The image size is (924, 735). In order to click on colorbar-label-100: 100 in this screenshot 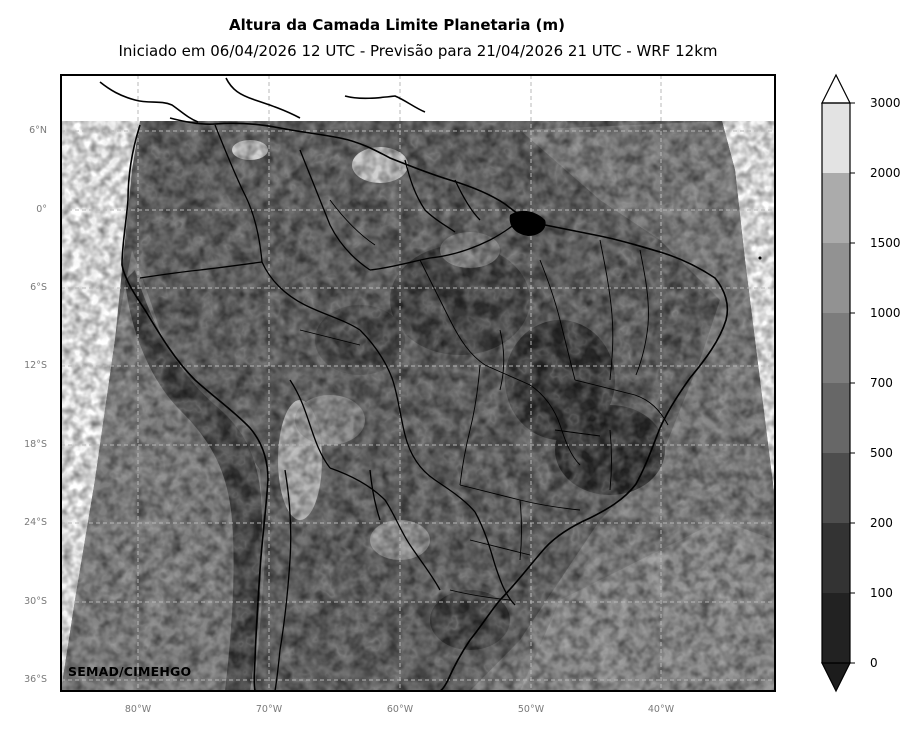, I will do `click(881, 593)`.